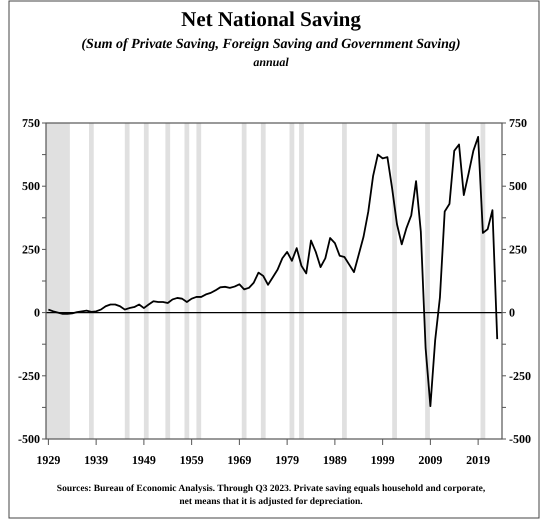 This screenshot has height=525, width=542. What do you see at coordinates (518, 123) in the screenshot?
I see `y2-tick-label: 750` at bounding box center [518, 123].